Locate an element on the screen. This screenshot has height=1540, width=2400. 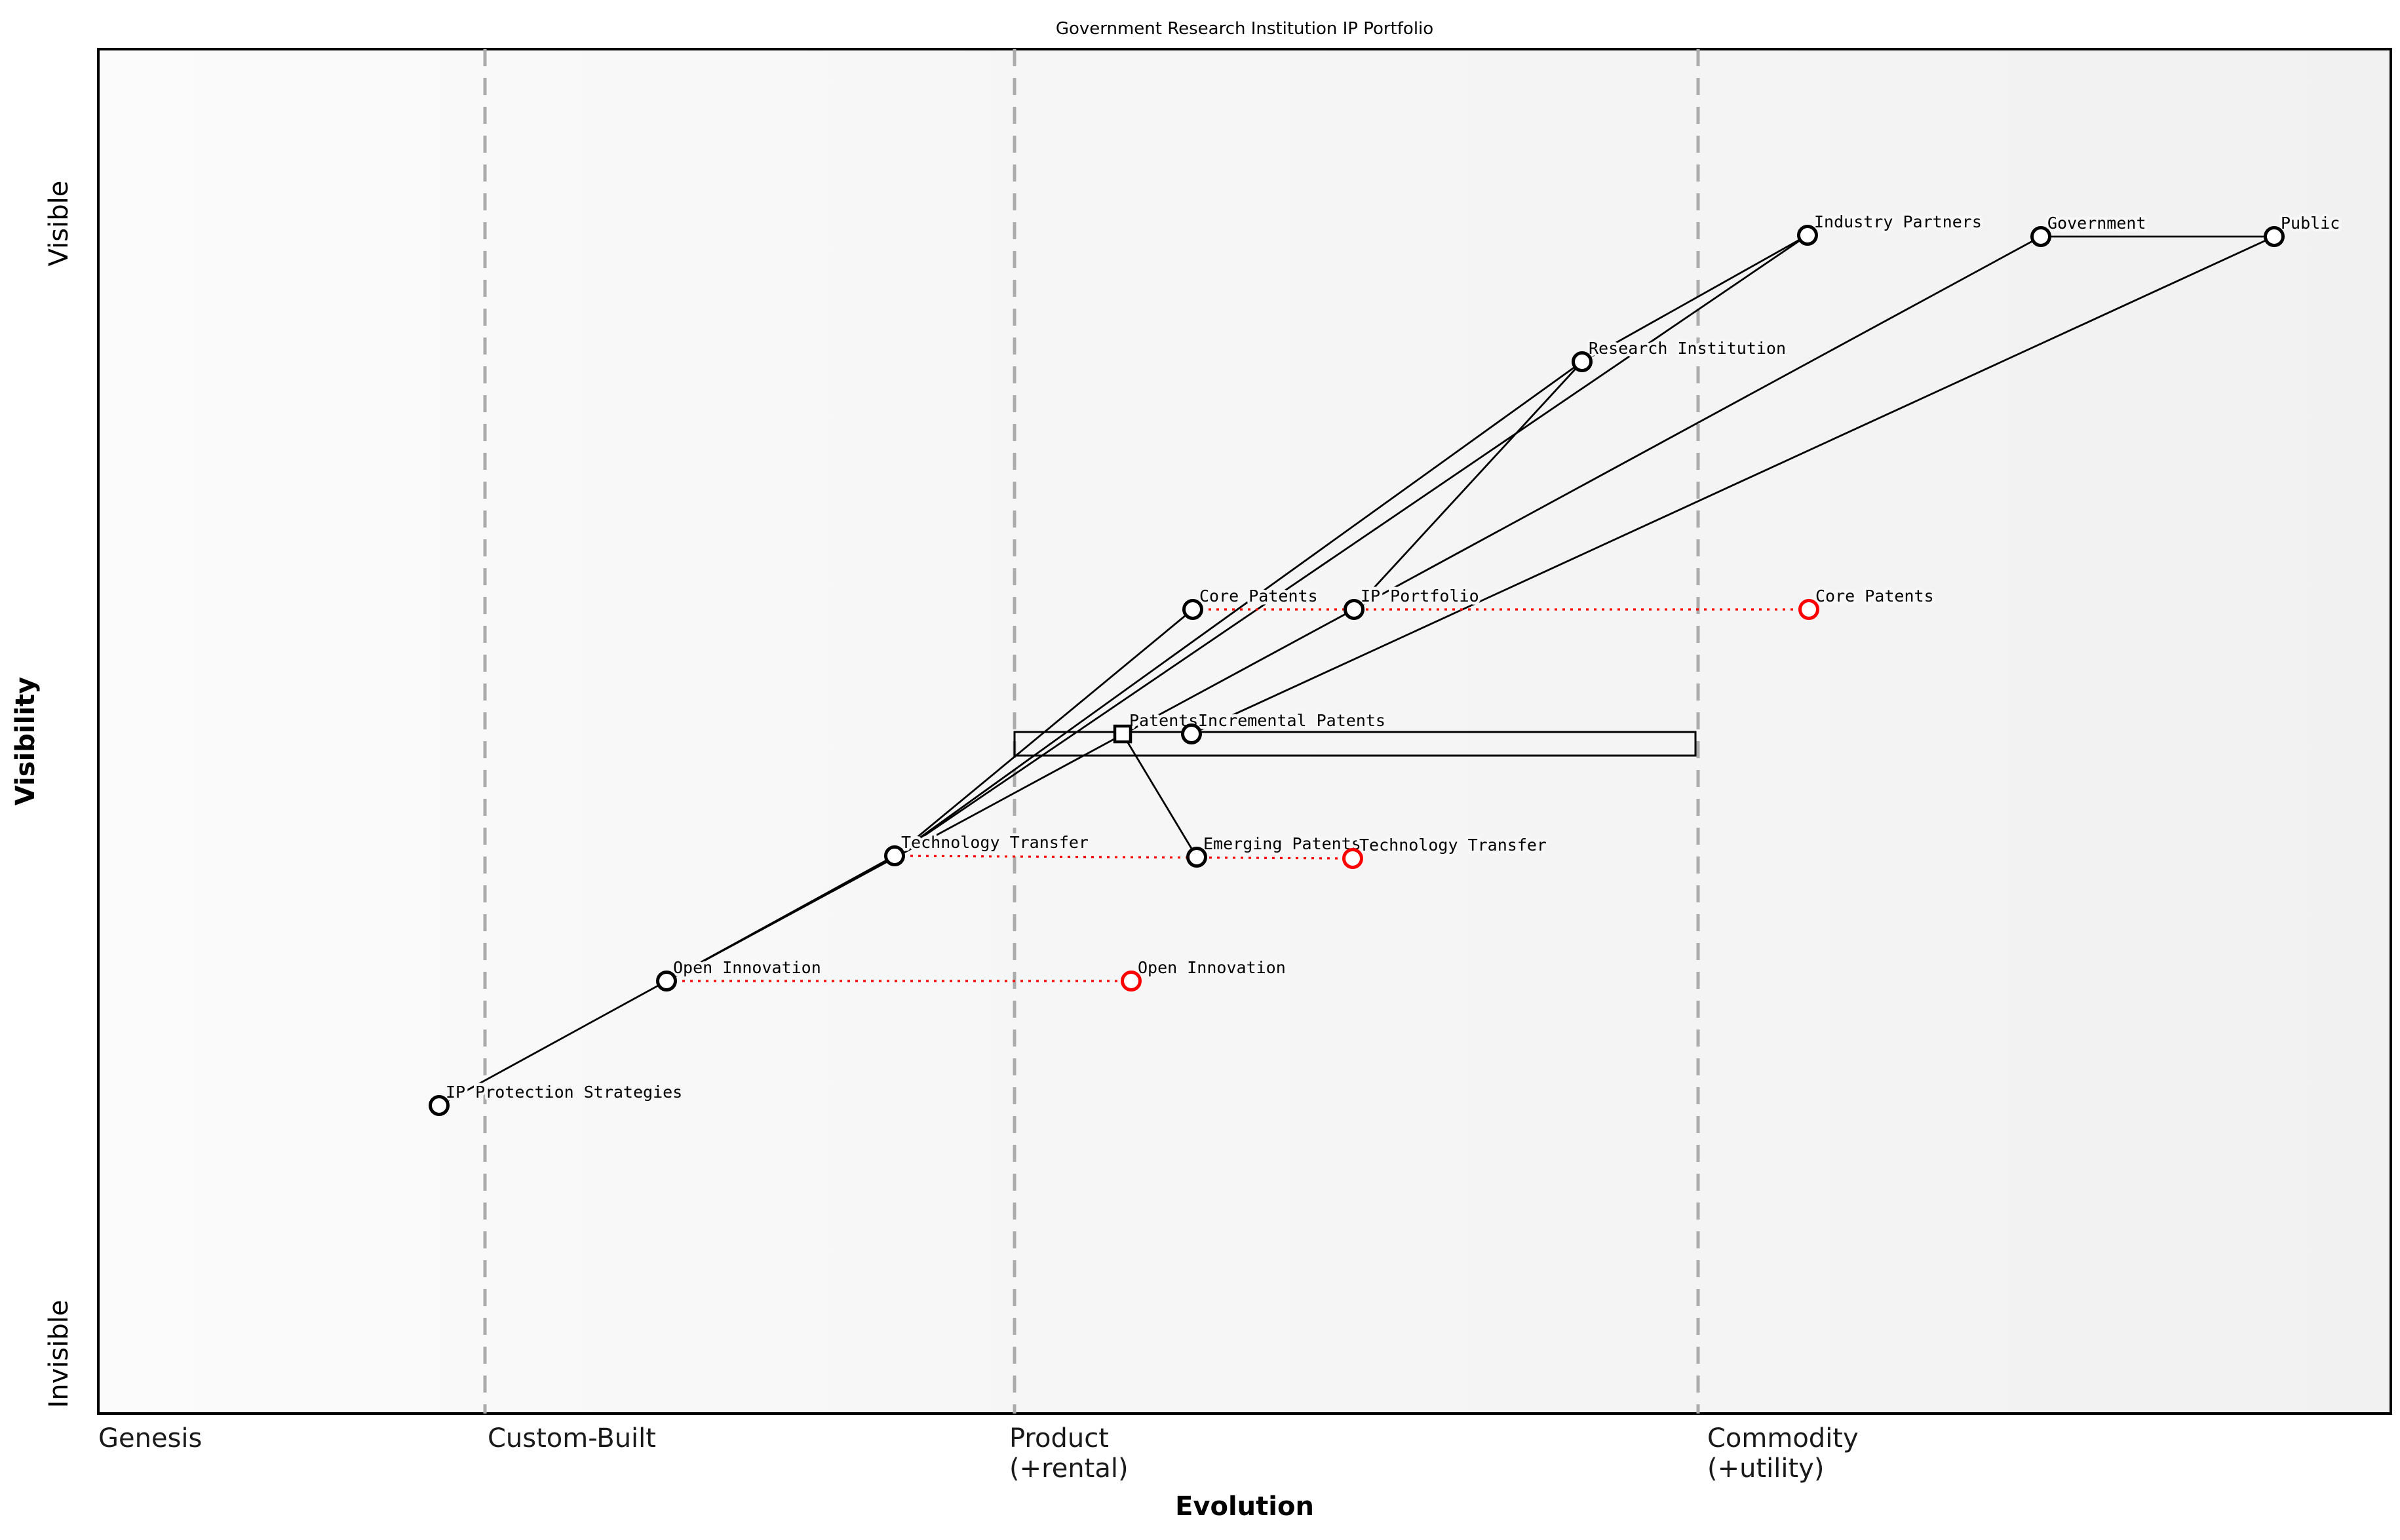
node-label-core_patents_evolved: Core Patents is located at coordinates (1874, 596).